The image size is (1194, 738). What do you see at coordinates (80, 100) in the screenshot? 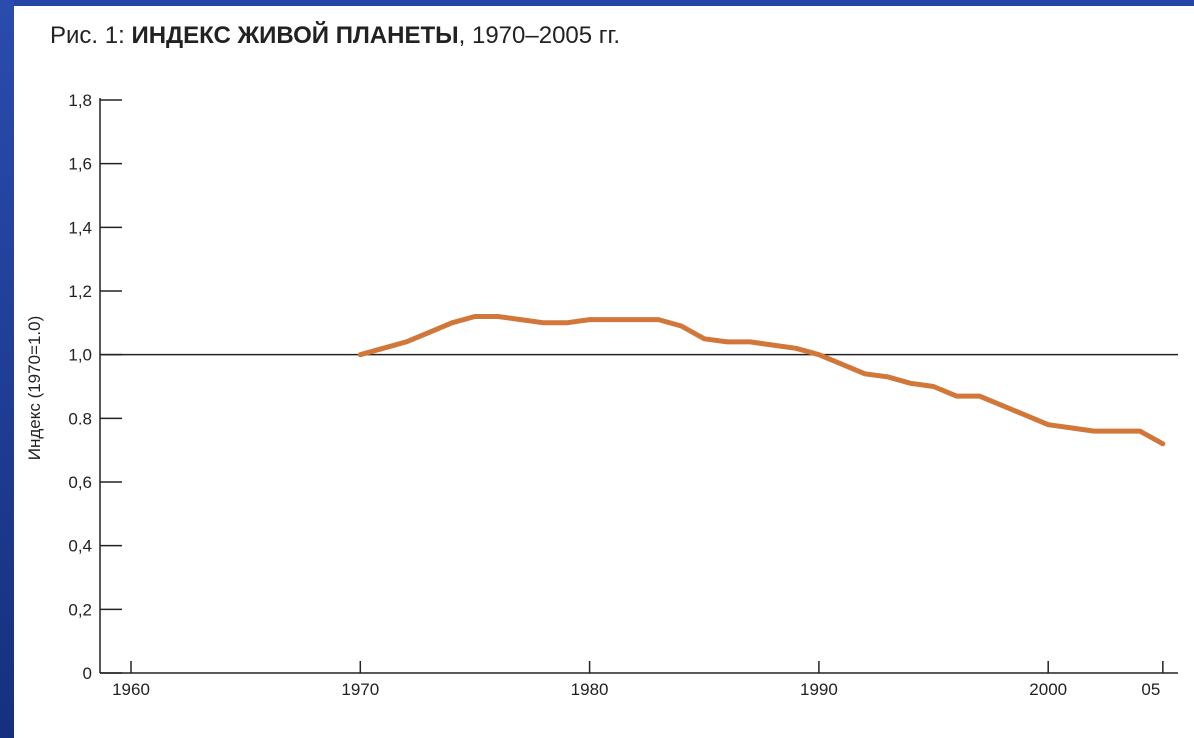
I see `y-tick-label: 1,8` at bounding box center [80, 100].